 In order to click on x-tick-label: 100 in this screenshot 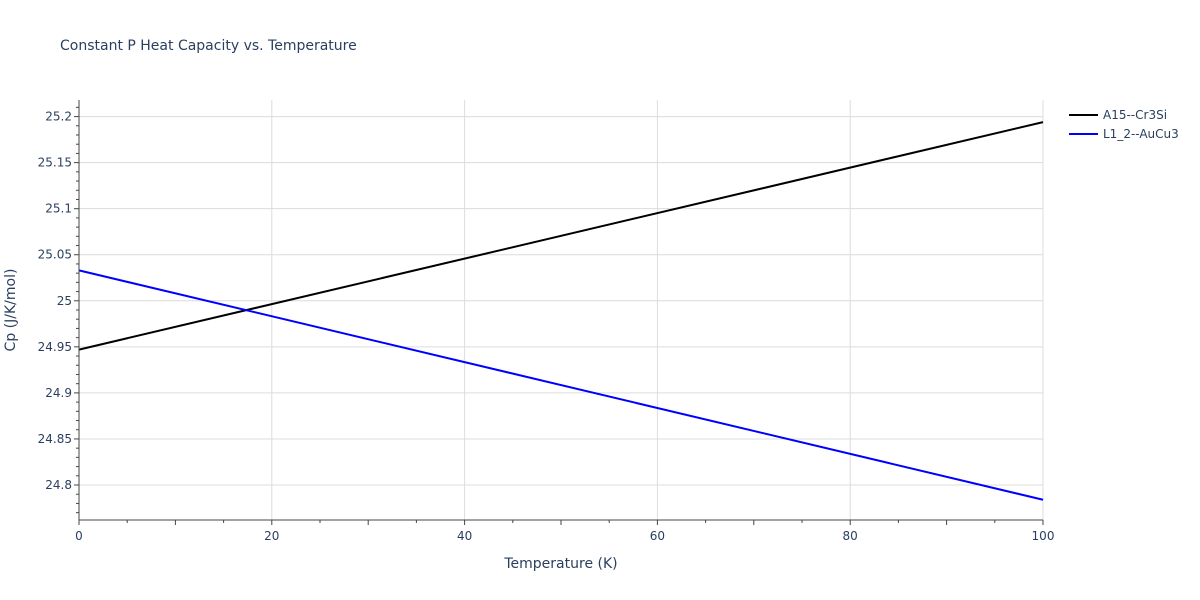, I will do `click(1043, 536)`.